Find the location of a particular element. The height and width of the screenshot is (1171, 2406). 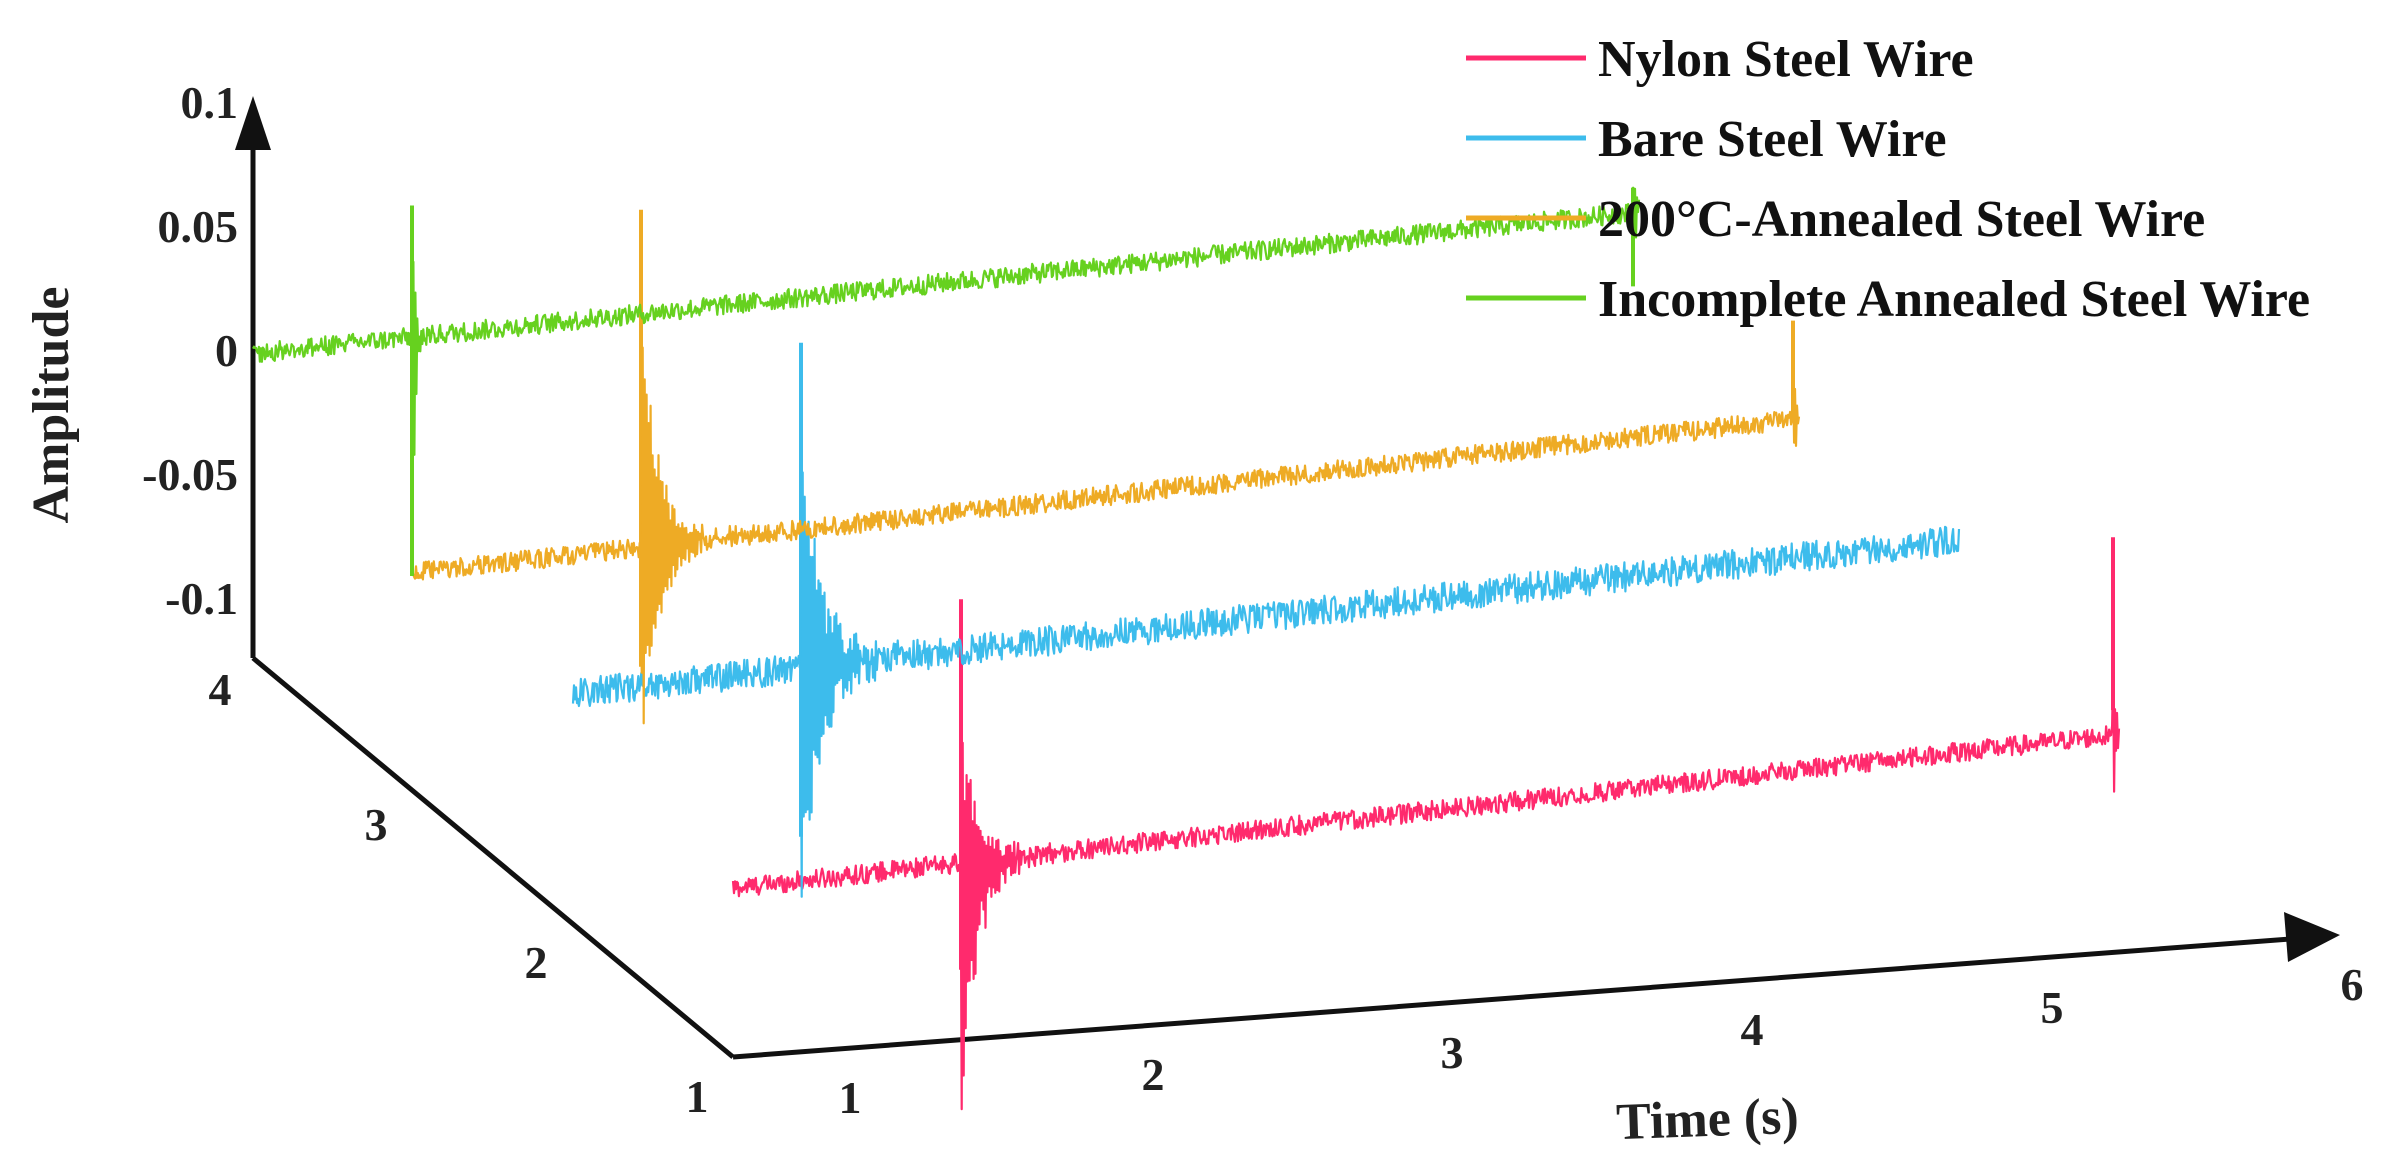

x-tick-label: 5 is located at coordinates (2052, 1007).